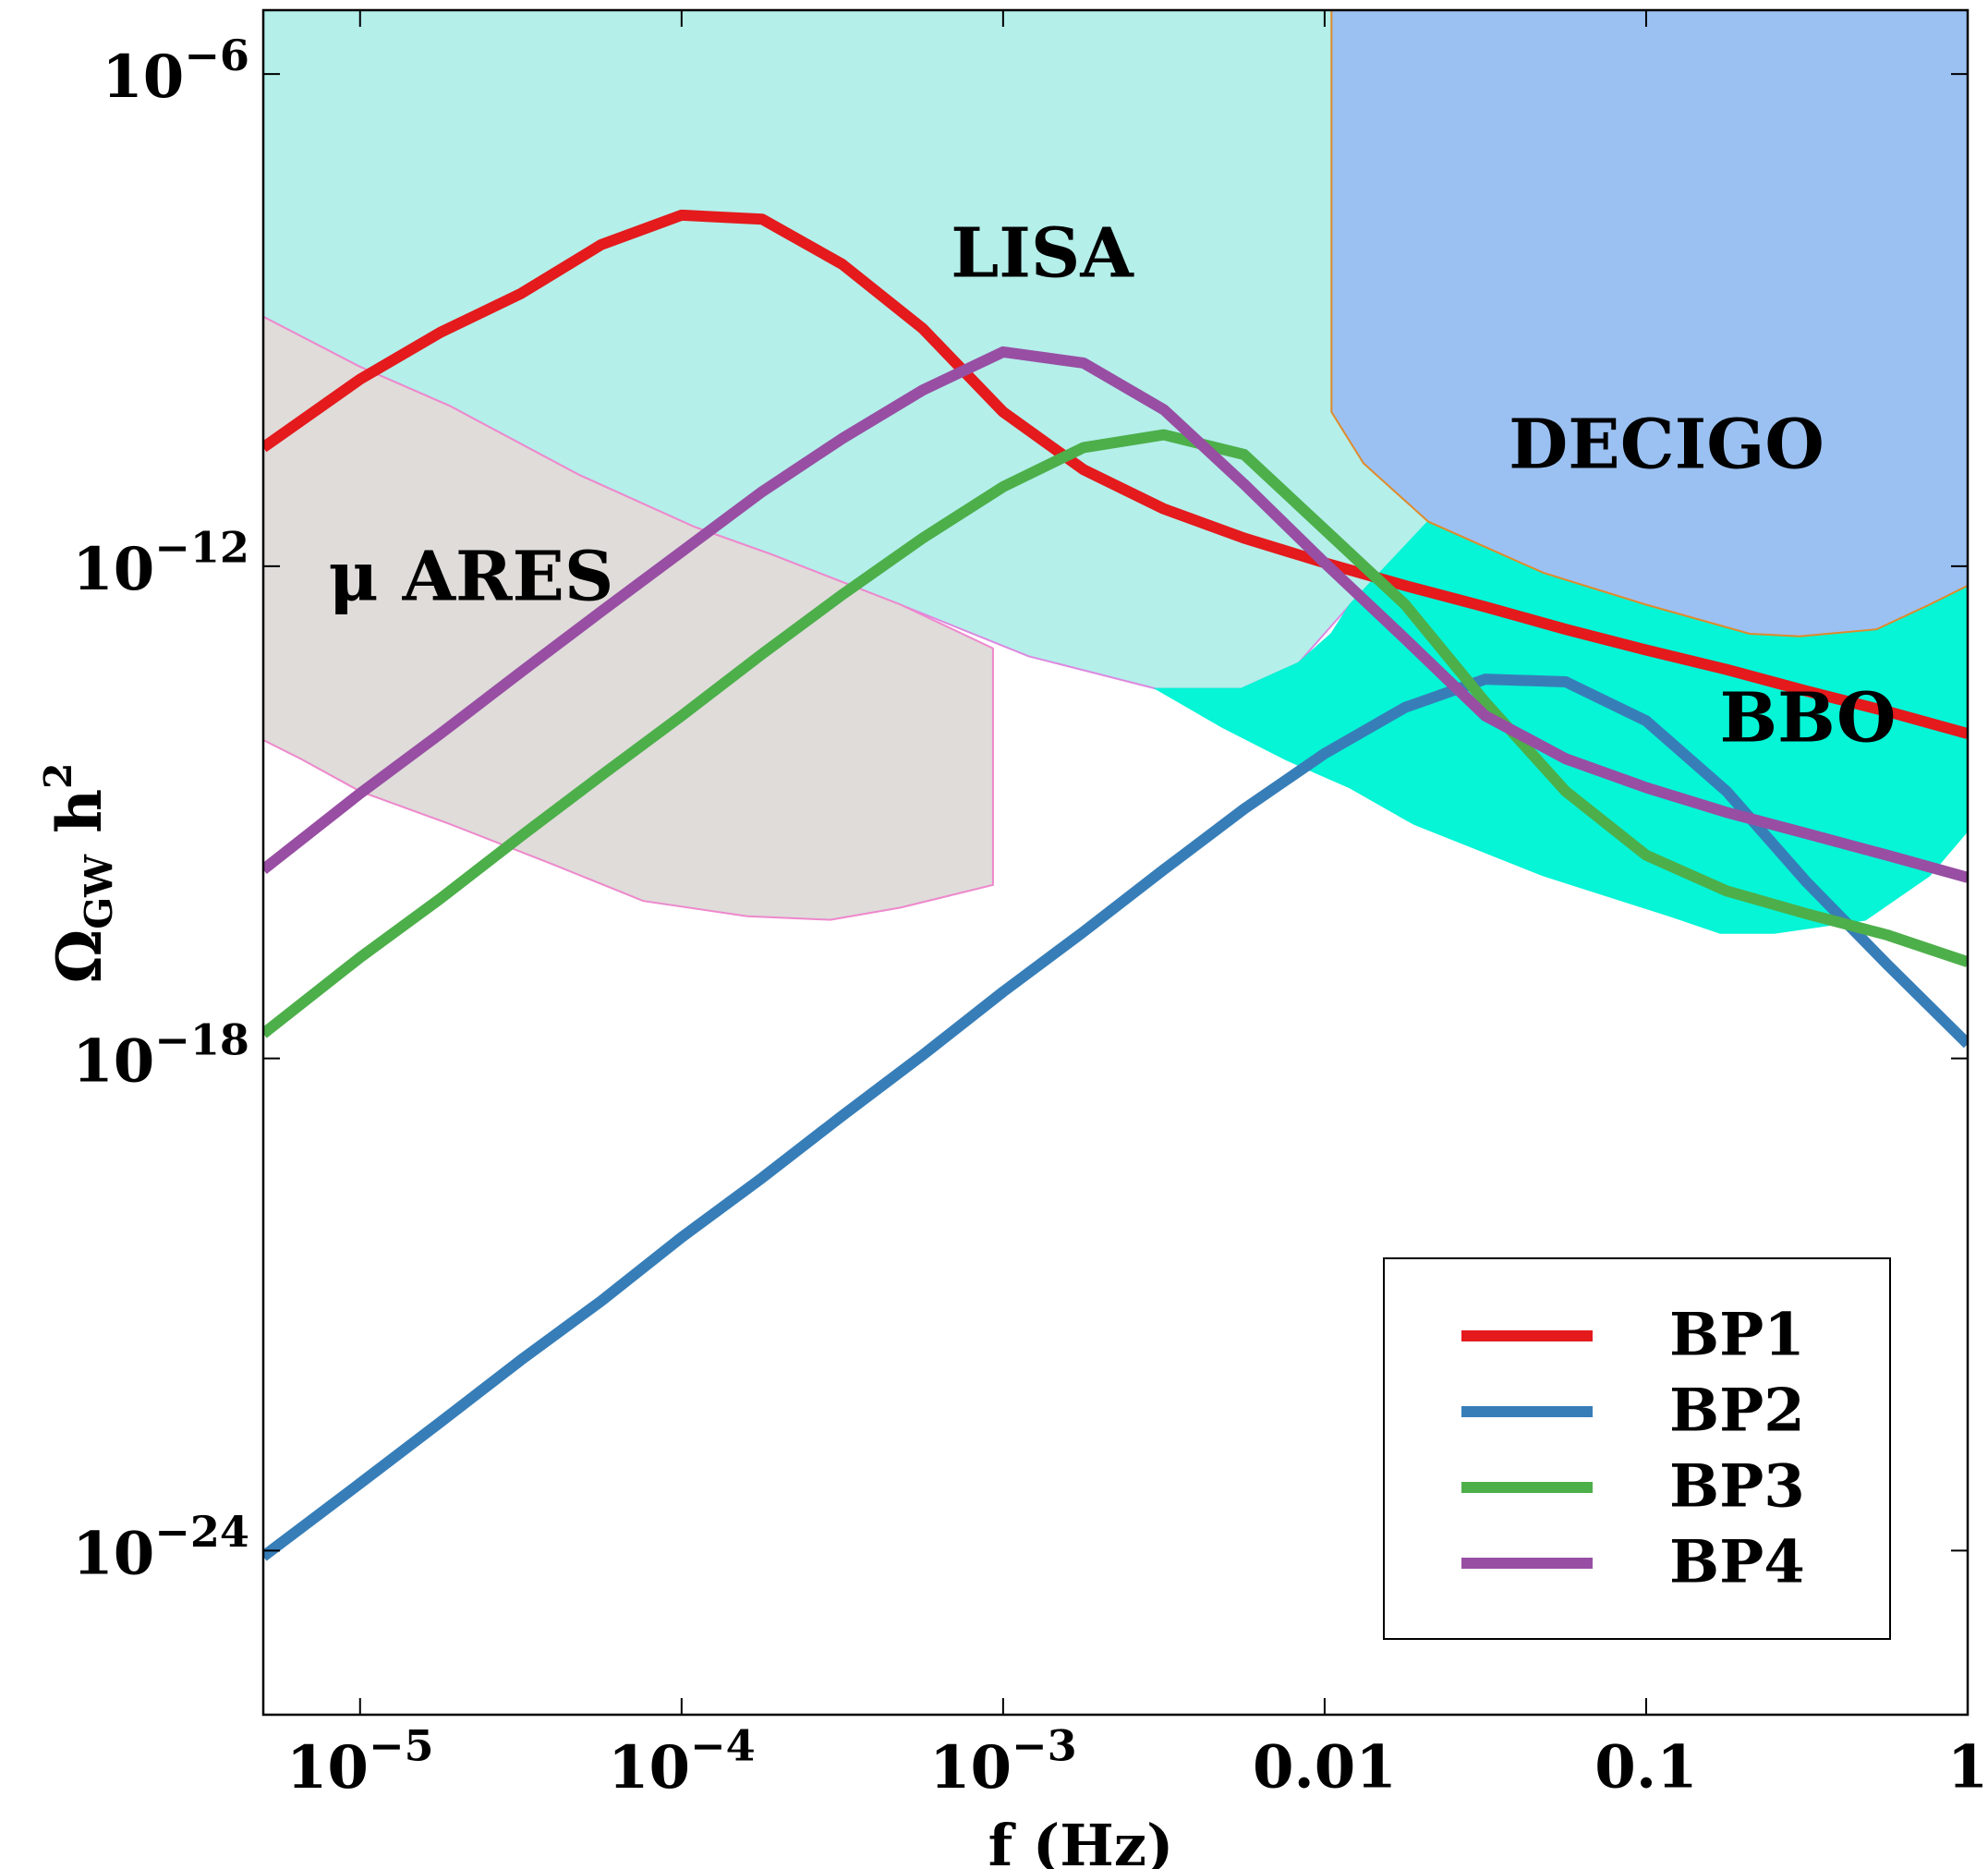 The height and width of the screenshot is (1869, 1988). I want to click on y-axis-label: ΩGW h2, so click(78, 872).